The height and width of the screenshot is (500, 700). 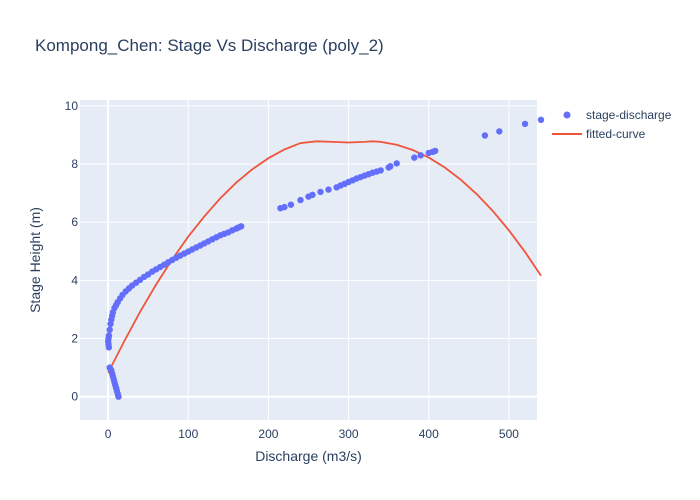 What do you see at coordinates (74, 397) in the screenshot?
I see `y-tick-label: 0` at bounding box center [74, 397].